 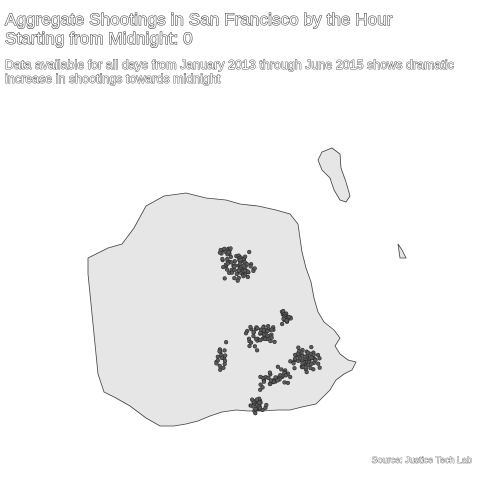 I want to click on shooting-points, so click(x=268, y=331).